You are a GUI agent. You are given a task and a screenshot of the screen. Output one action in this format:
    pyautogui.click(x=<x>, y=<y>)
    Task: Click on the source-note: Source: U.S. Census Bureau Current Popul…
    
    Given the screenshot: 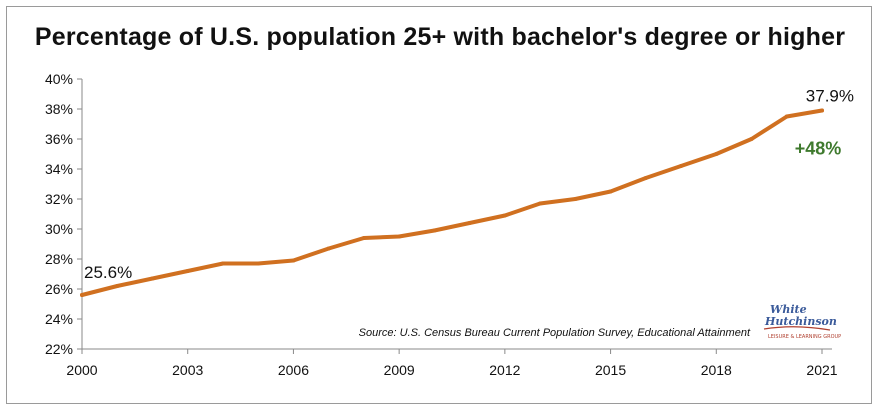 What is the action you would take?
    pyautogui.click(x=555, y=333)
    